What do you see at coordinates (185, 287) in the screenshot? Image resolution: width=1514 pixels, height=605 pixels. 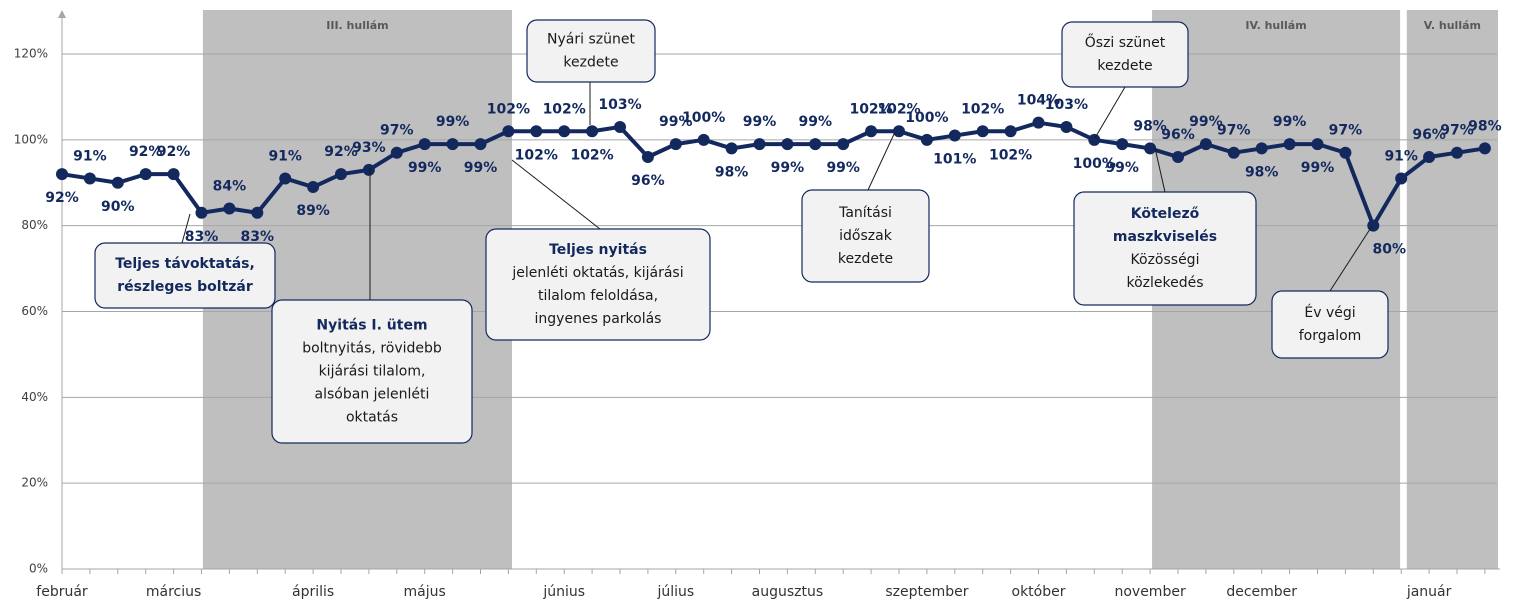 I see `callout-text: részleges boltzár` at bounding box center [185, 287].